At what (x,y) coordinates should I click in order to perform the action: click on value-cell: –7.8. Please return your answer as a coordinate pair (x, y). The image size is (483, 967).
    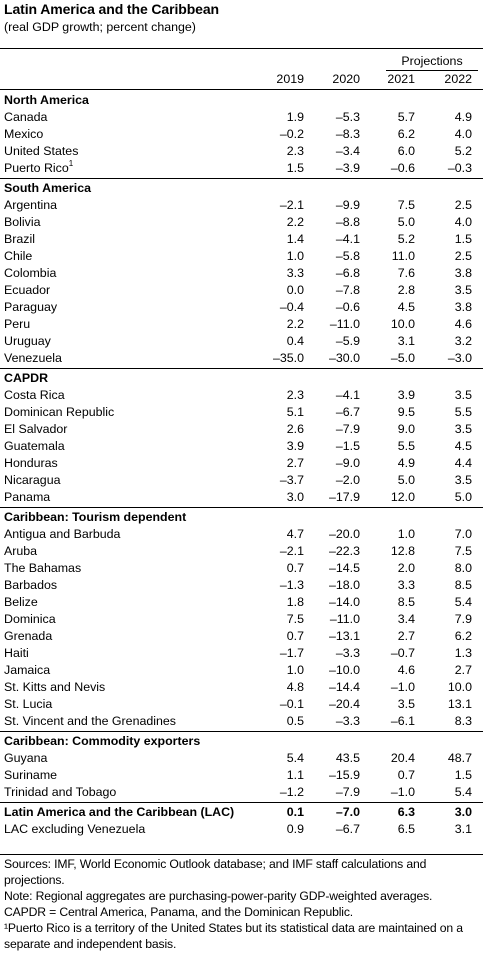
    Looking at the image, I should click on (347, 290).